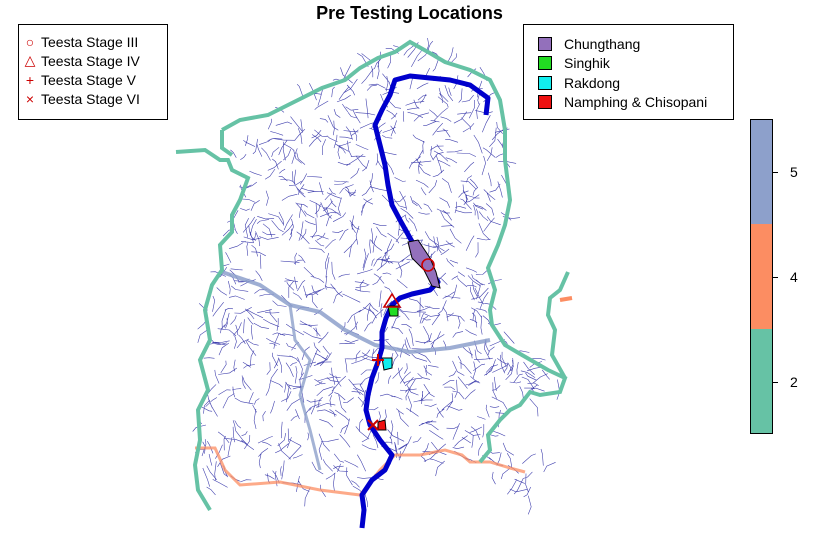  What do you see at coordinates (592, 82) in the screenshot?
I see `location-legend-label: Rakdong` at bounding box center [592, 82].